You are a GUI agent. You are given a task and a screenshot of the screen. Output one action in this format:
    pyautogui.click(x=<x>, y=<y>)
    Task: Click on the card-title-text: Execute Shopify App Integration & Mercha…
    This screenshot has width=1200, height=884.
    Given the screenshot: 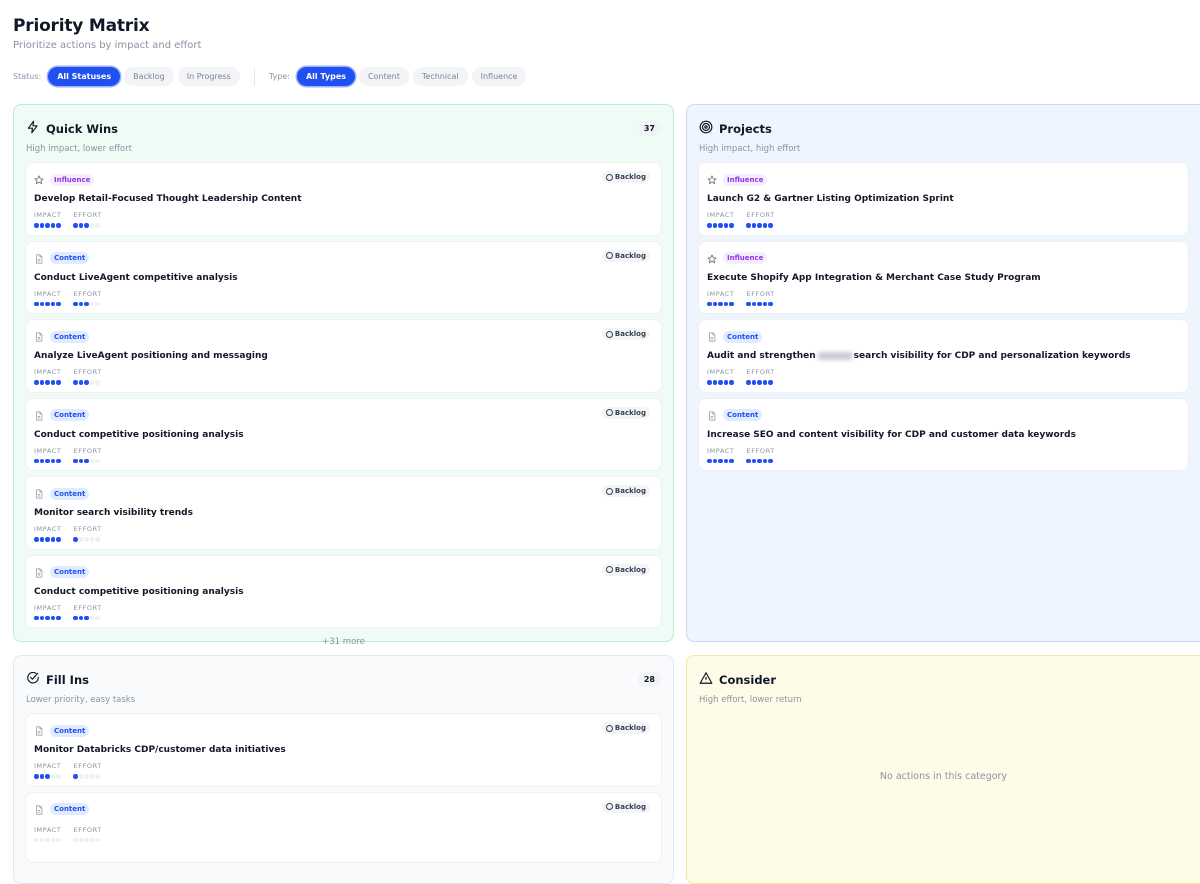 What is the action you would take?
    pyautogui.click(x=874, y=277)
    